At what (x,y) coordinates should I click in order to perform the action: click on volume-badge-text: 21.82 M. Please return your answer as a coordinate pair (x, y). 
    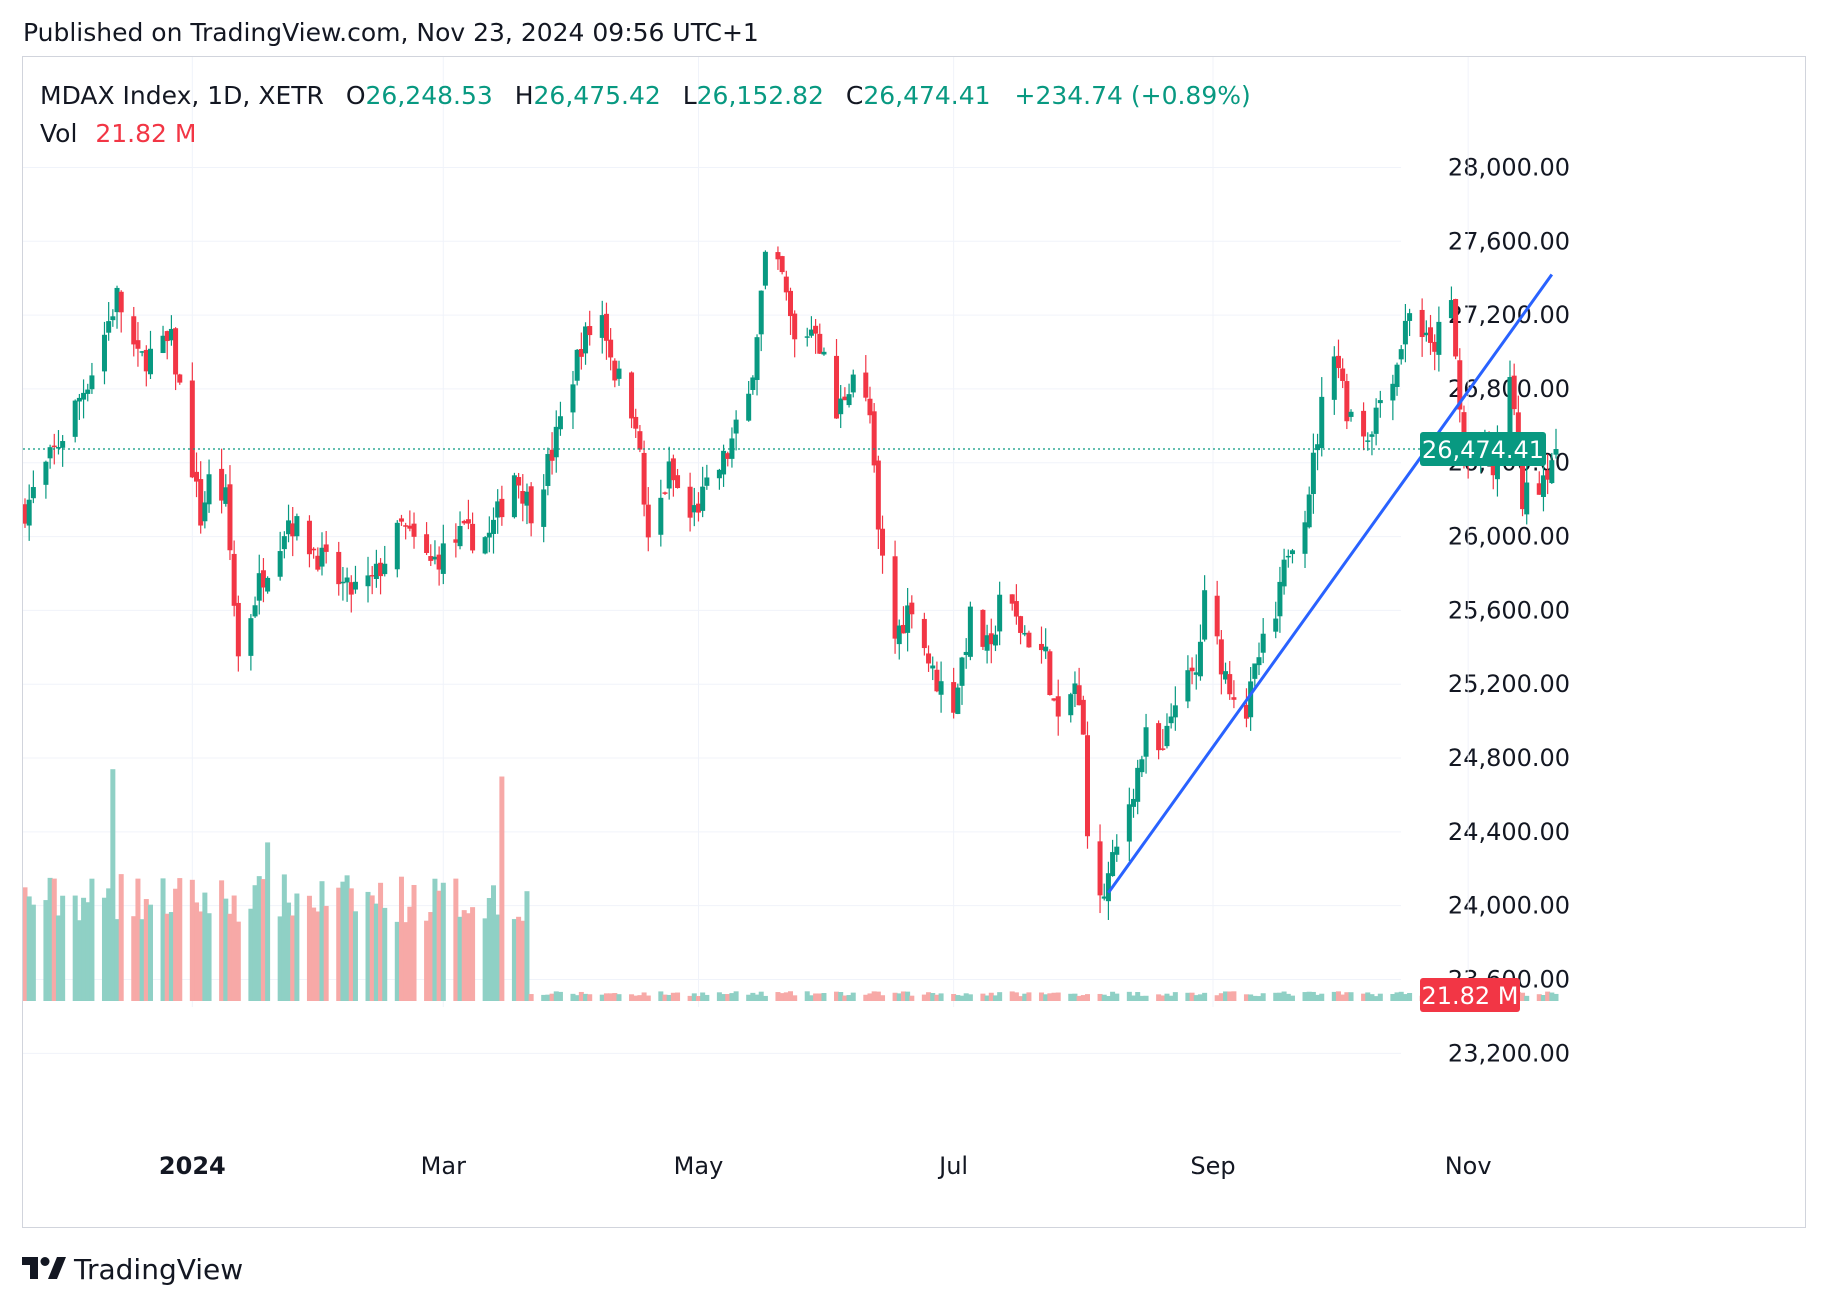
    Looking at the image, I should click on (1469, 996).